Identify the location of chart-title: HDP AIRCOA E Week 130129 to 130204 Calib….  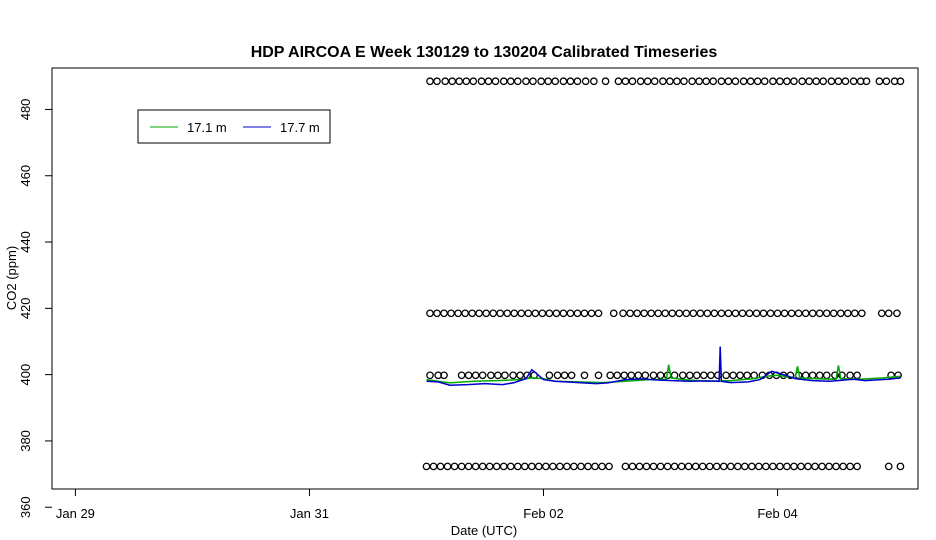
(484, 52).